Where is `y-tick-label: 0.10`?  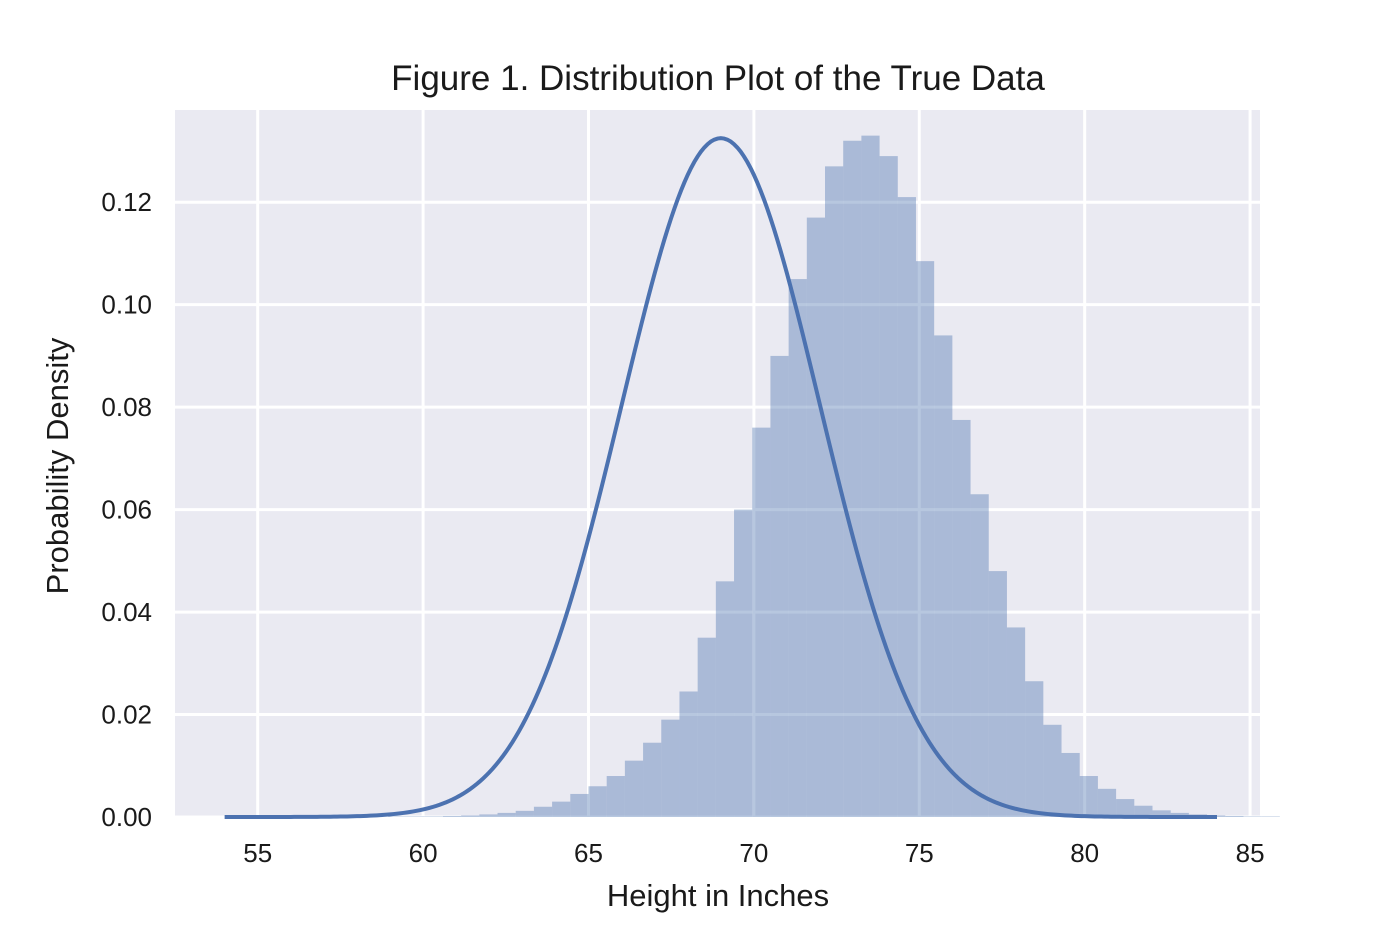
y-tick-label: 0.10 is located at coordinates (126, 305).